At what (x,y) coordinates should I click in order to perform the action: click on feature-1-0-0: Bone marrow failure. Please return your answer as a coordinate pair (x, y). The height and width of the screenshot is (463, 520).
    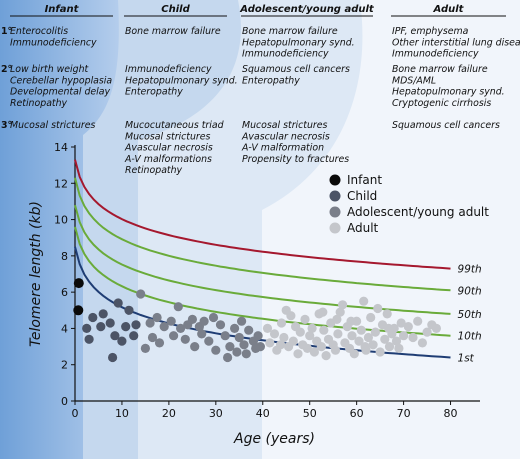
    Looking at the image, I should click on (173, 31).